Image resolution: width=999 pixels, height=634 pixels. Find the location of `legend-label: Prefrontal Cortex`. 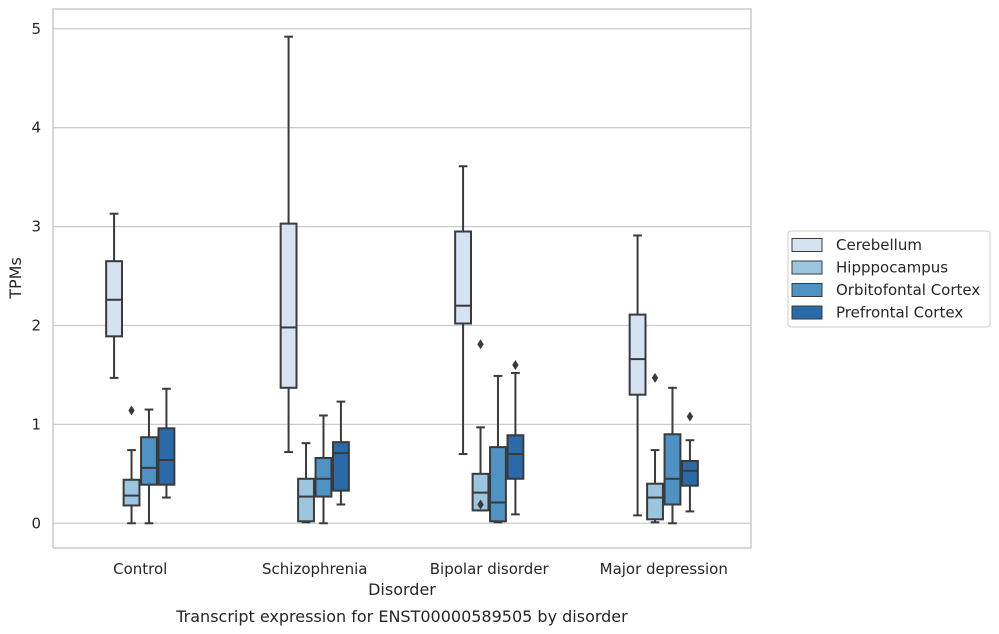

legend-label: Prefrontal Cortex is located at coordinates (899, 313).